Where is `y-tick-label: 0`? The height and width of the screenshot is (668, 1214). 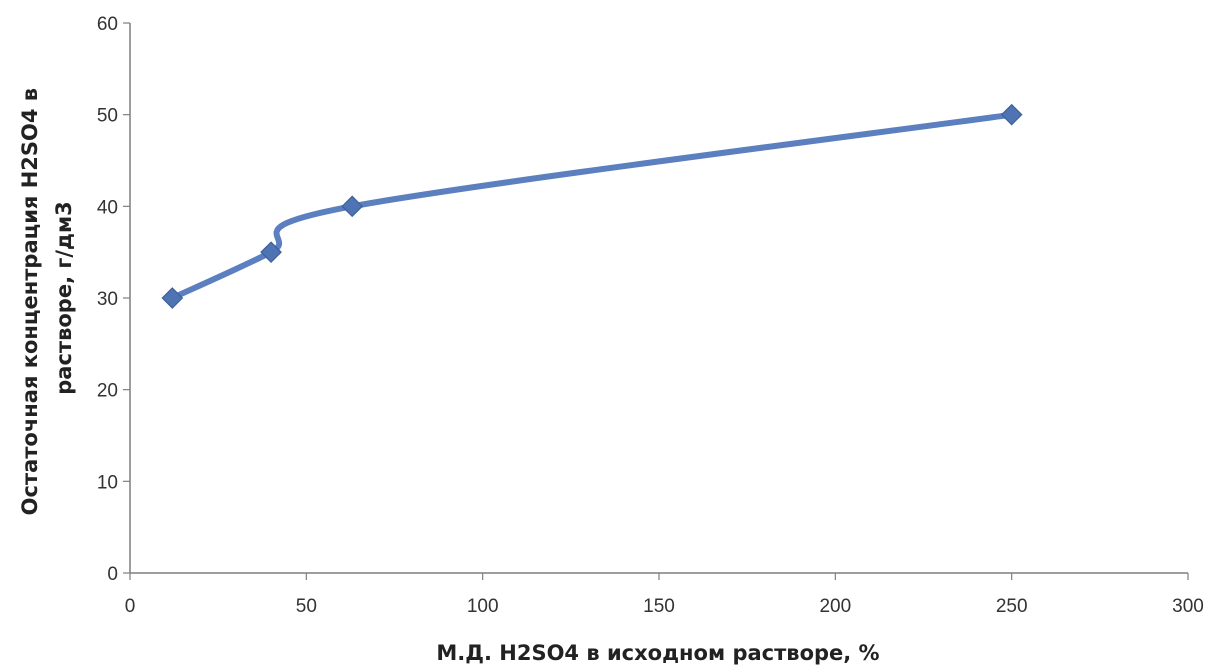
y-tick-label: 0 is located at coordinates (112, 574).